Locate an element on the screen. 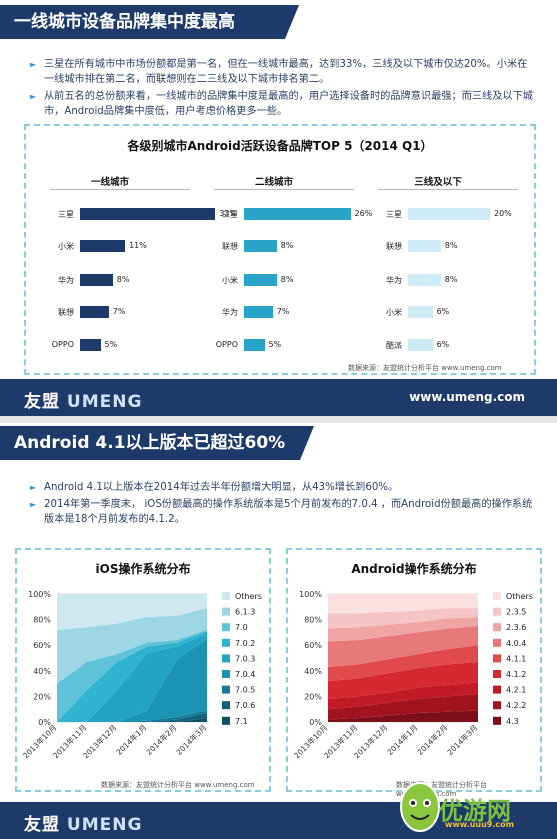  legend-label: 4.2.1 is located at coordinates (516, 690).